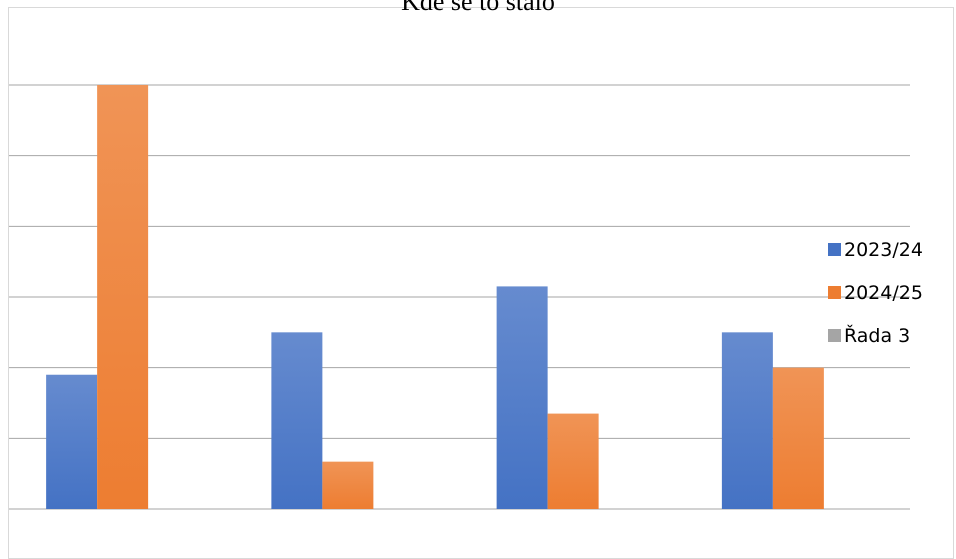  Describe the element at coordinates (883, 249) in the screenshot. I see `legend-label-series-1: 2023/24` at that location.